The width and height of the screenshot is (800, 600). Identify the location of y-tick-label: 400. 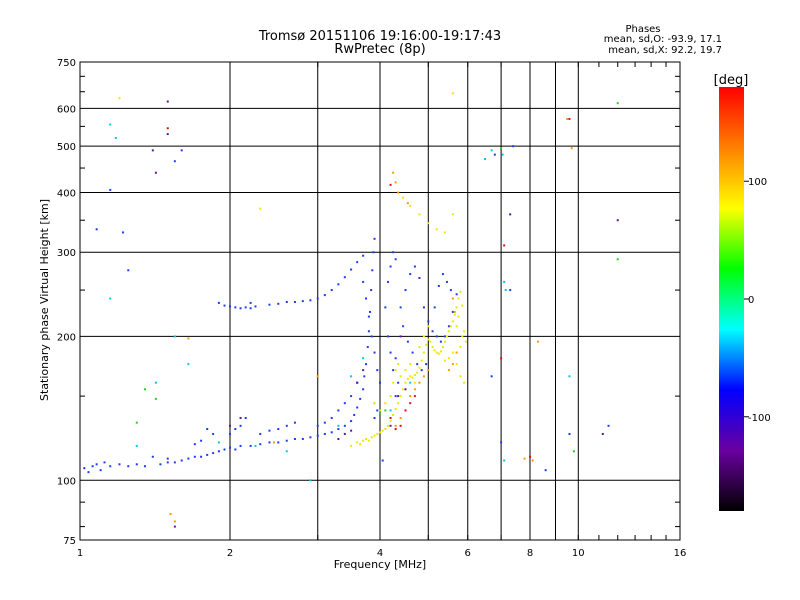
(66, 193).